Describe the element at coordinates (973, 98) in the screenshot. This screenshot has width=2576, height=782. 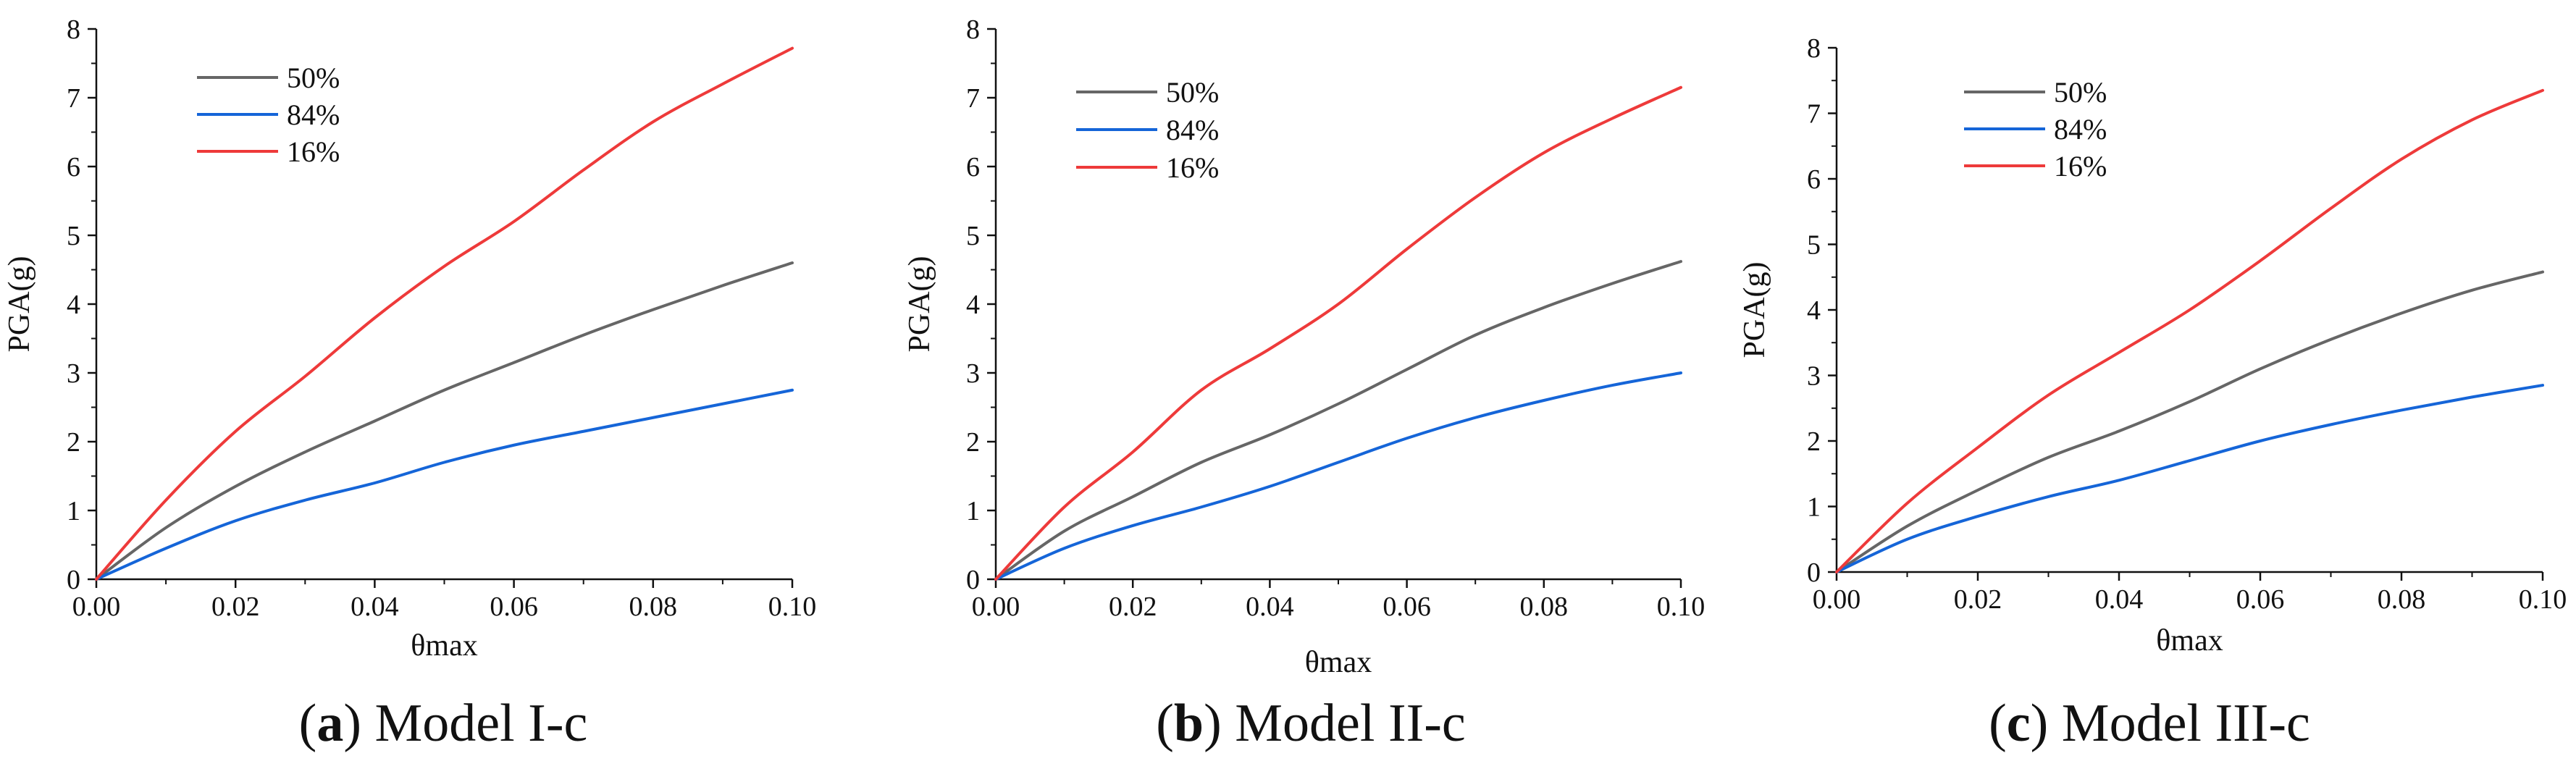
I see `y-tick-label-b-7: 7` at that location.